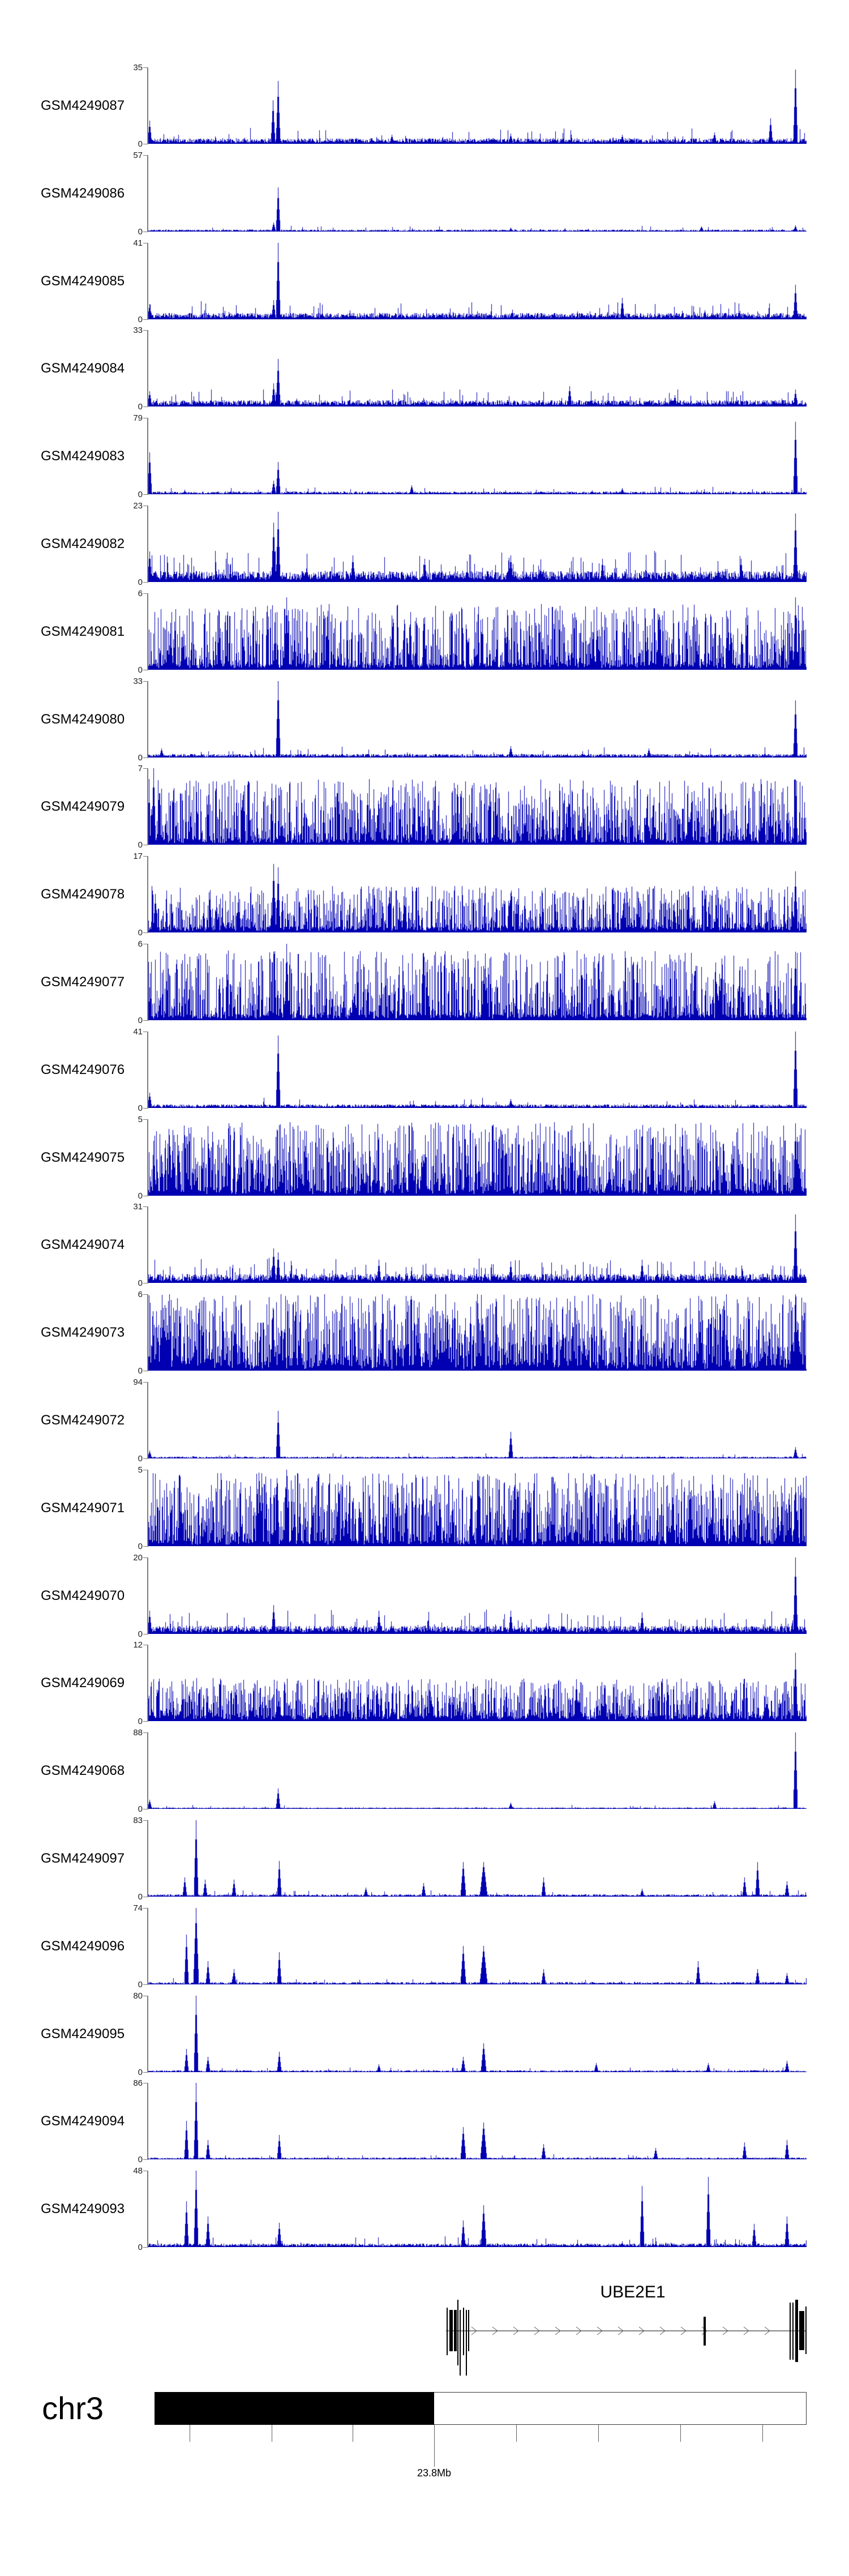 The image size is (849, 2576). I want to click on track-label: GSM4249068, so click(82, 1770).